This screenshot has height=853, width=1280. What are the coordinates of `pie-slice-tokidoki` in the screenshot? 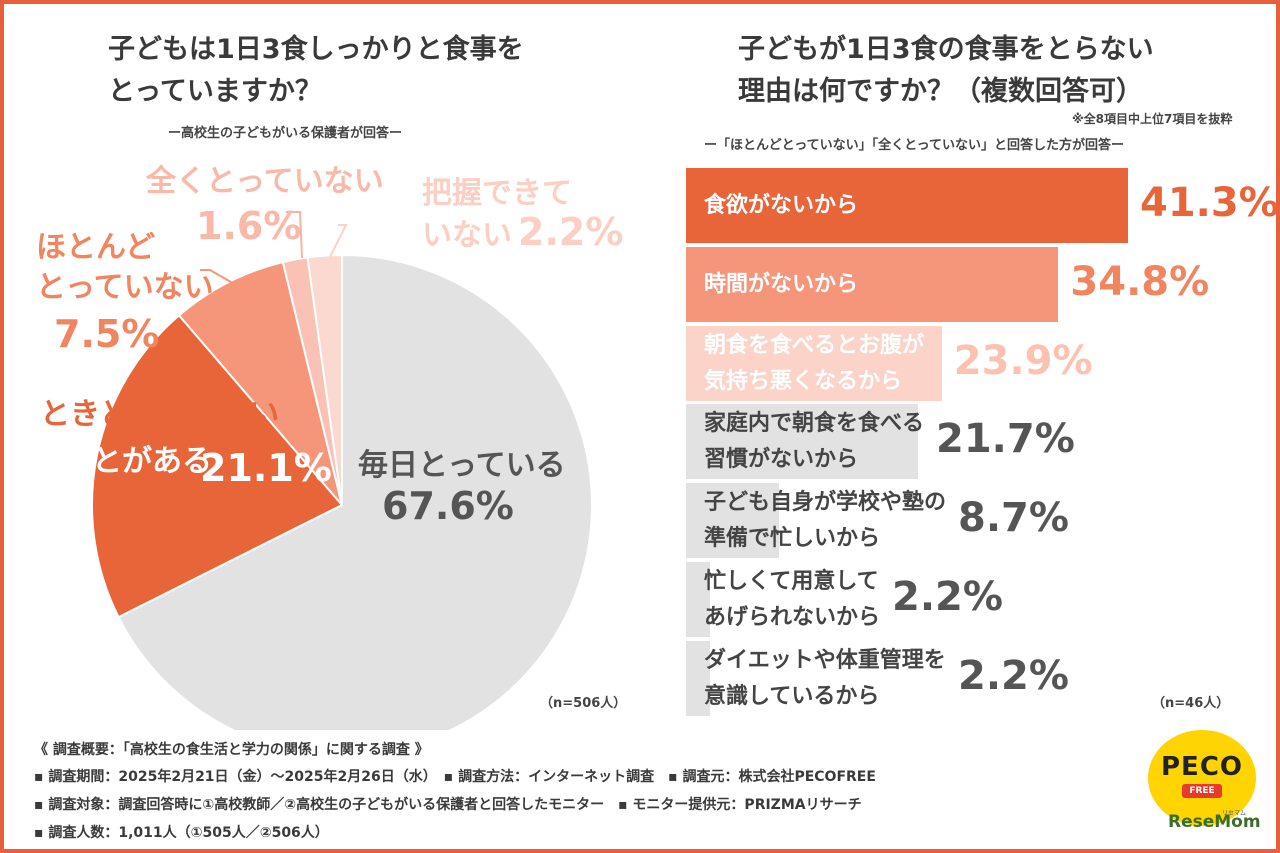 It's located at (217, 466).